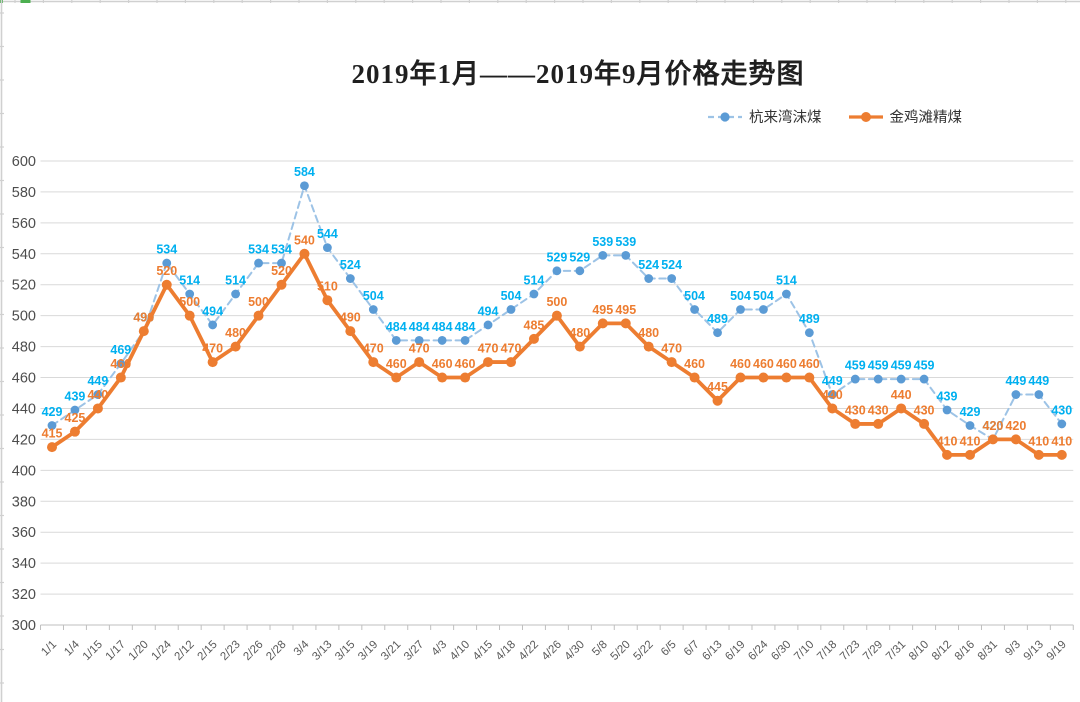  What do you see at coordinates (24, 440) in the screenshot?
I see `y-tick-label: 420` at bounding box center [24, 440].